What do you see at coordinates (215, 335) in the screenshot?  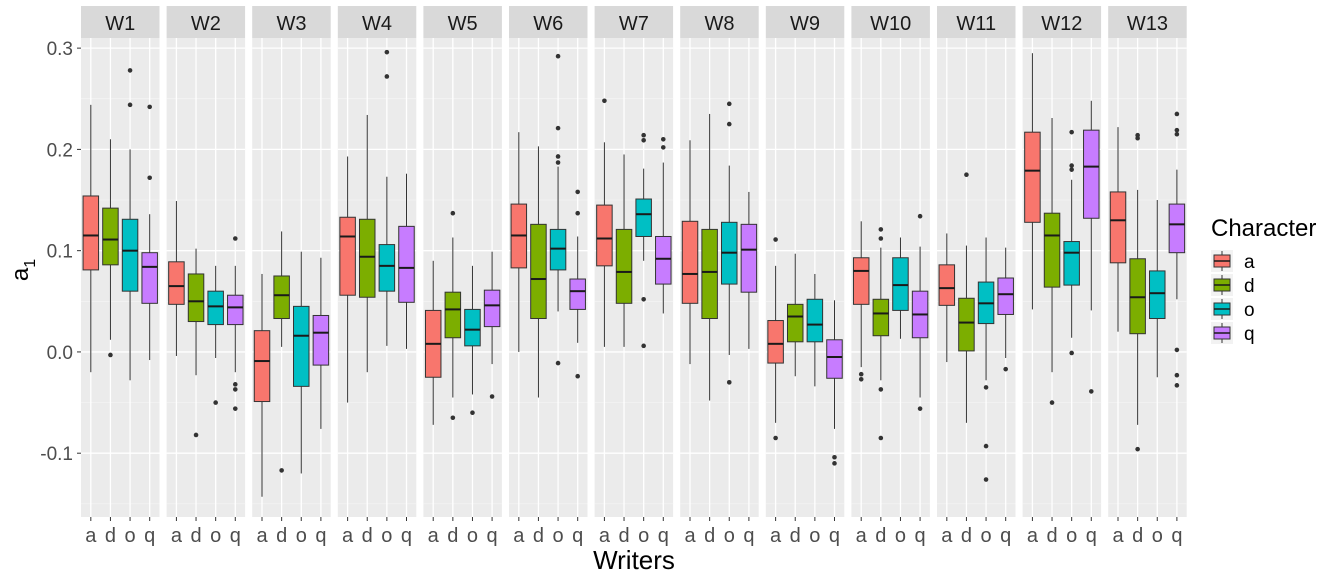 I see `box-w2-o` at bounding box center [215, 335].